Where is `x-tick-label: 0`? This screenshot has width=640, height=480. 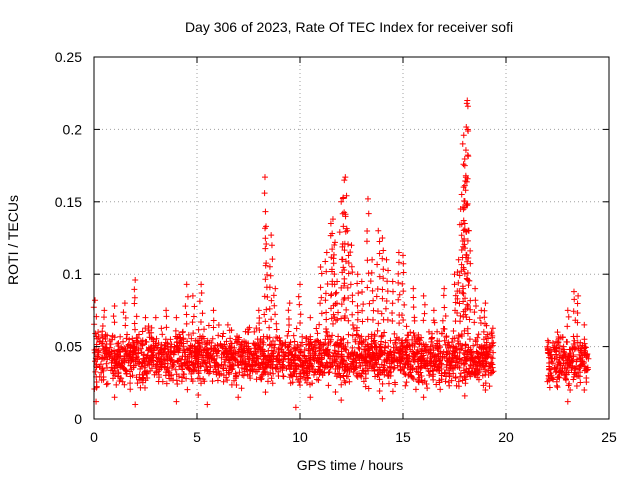 x-tick-label: 0 is located at coordinates (94, 437).